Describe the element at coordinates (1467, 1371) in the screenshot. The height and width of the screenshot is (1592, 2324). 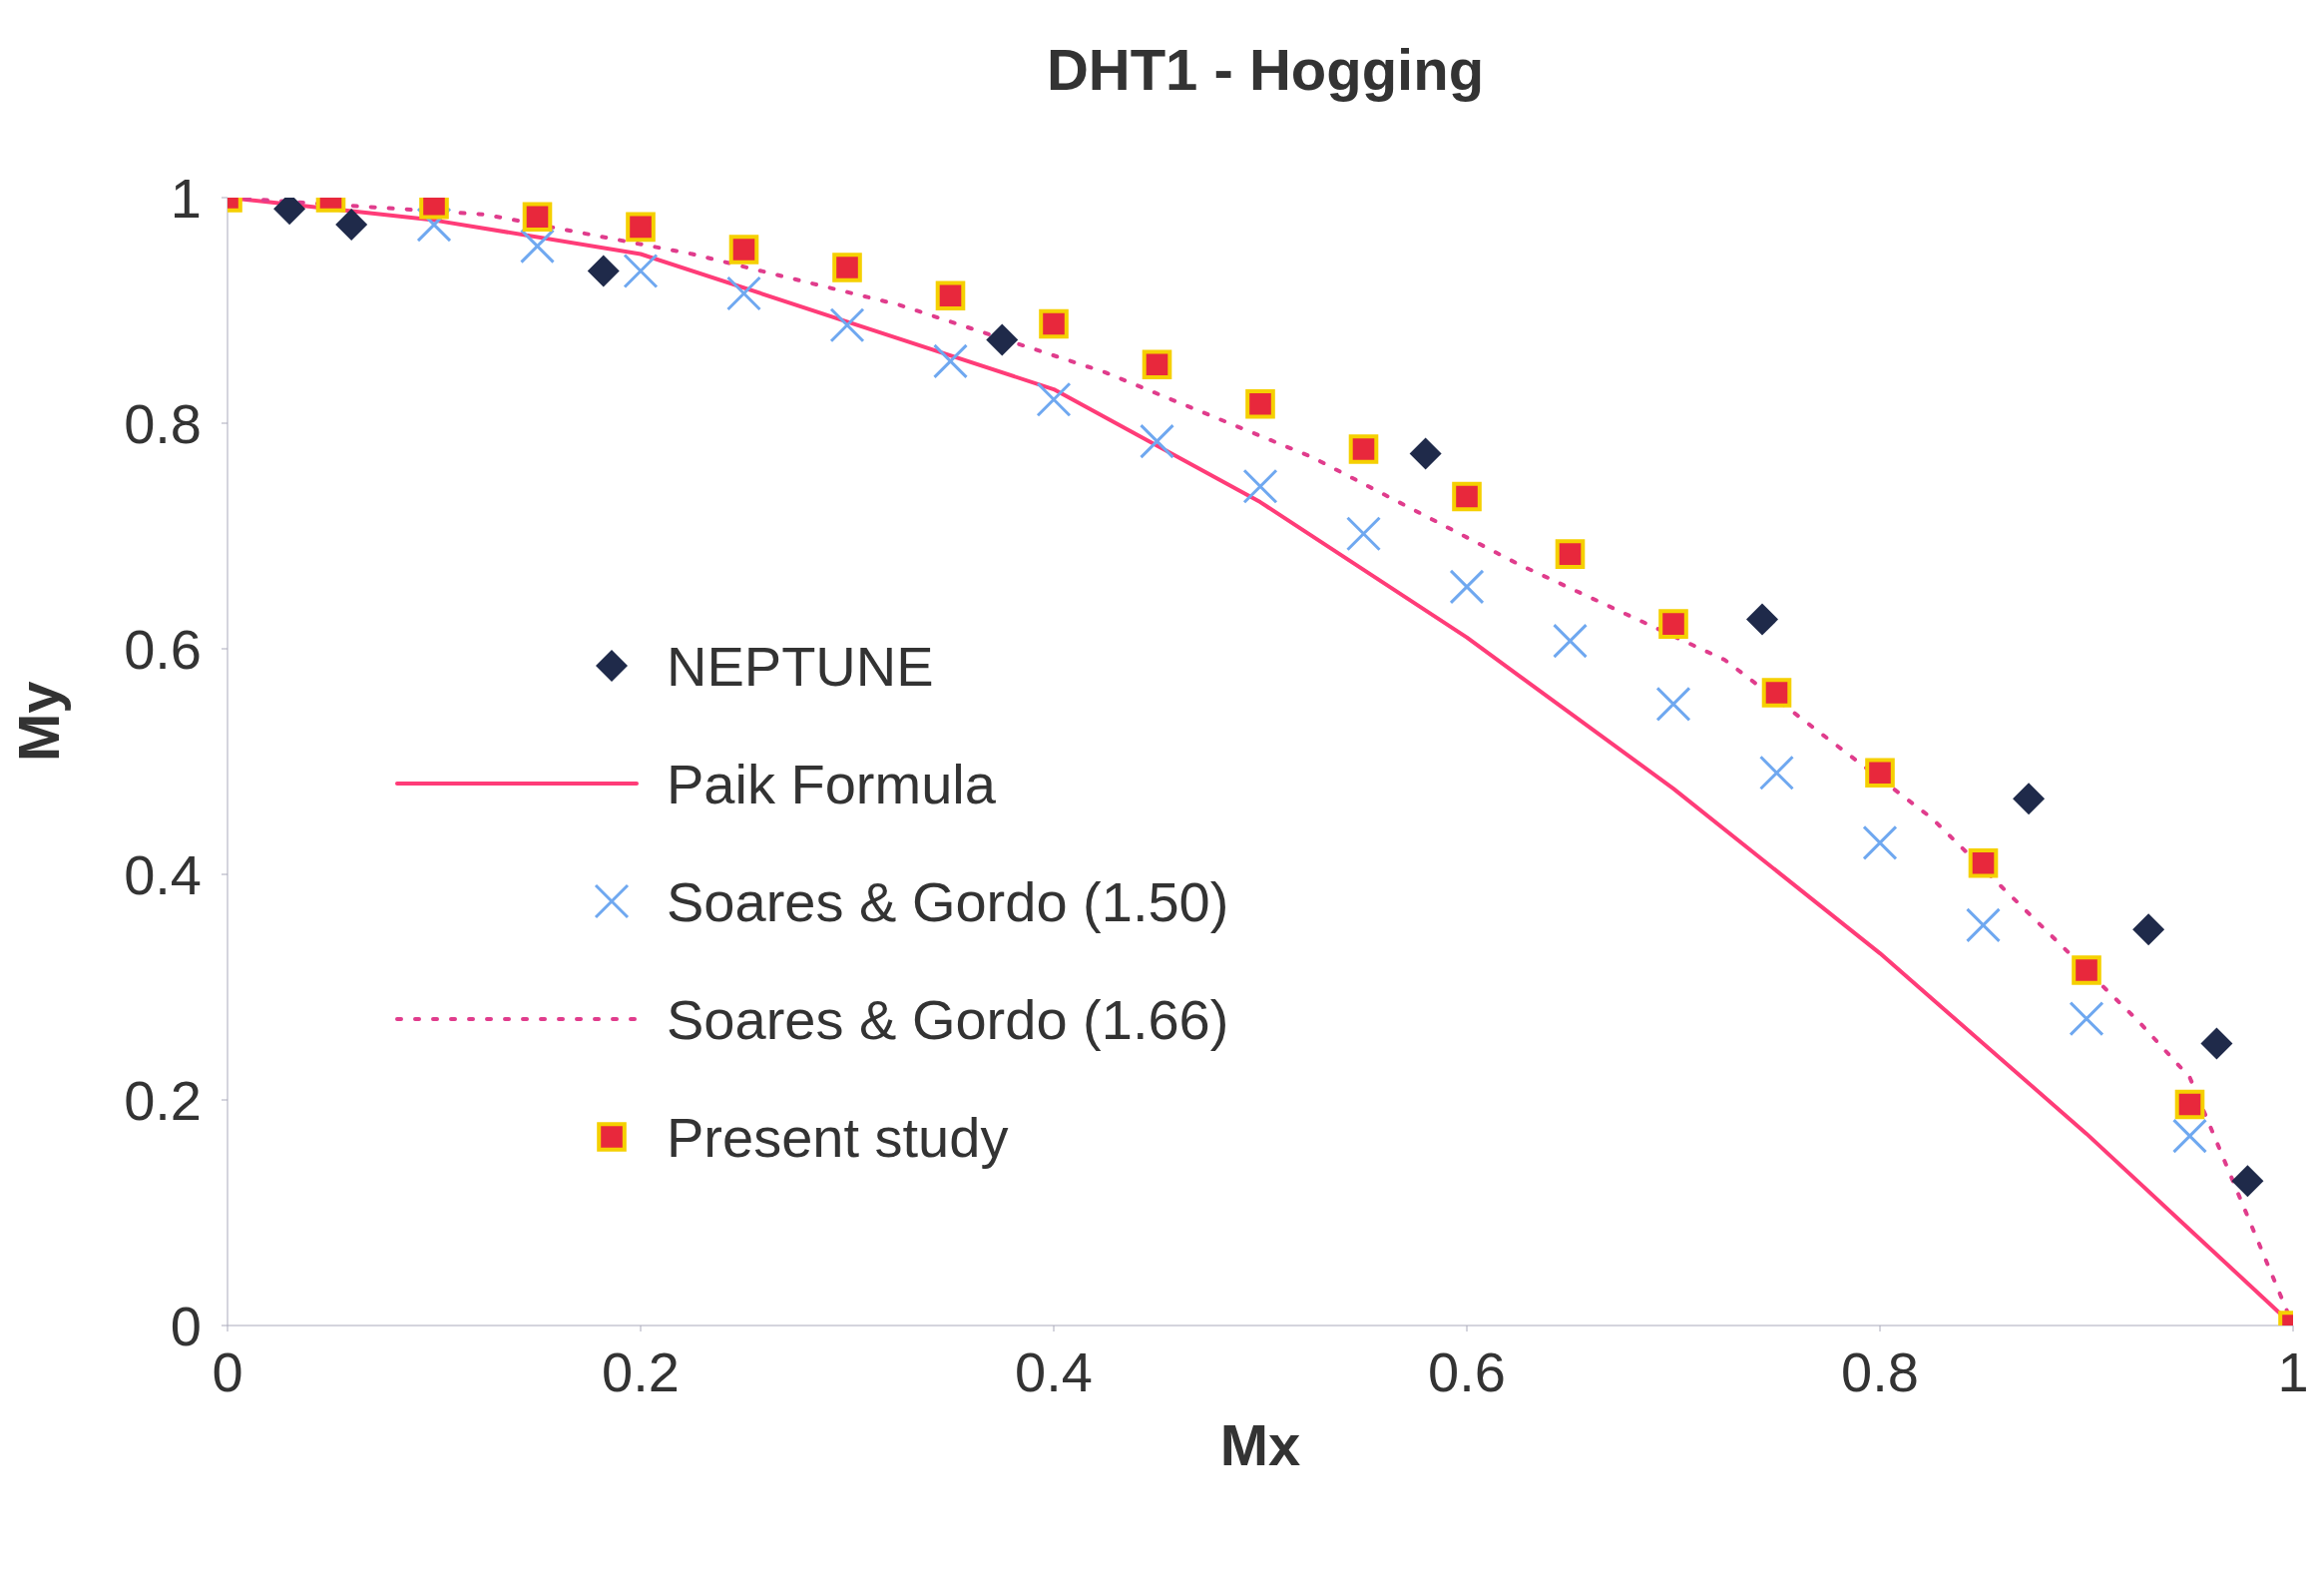
I see `x-tick-label: 0.6` at that location.